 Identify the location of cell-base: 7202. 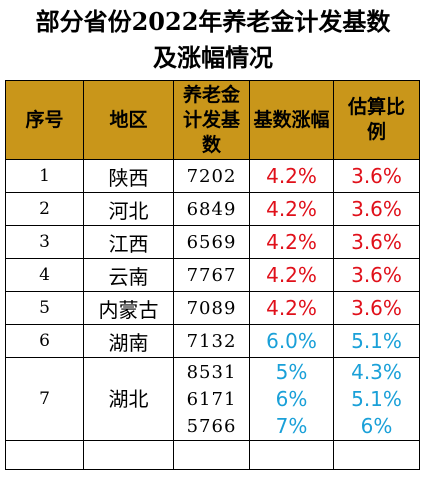
(211, 176).